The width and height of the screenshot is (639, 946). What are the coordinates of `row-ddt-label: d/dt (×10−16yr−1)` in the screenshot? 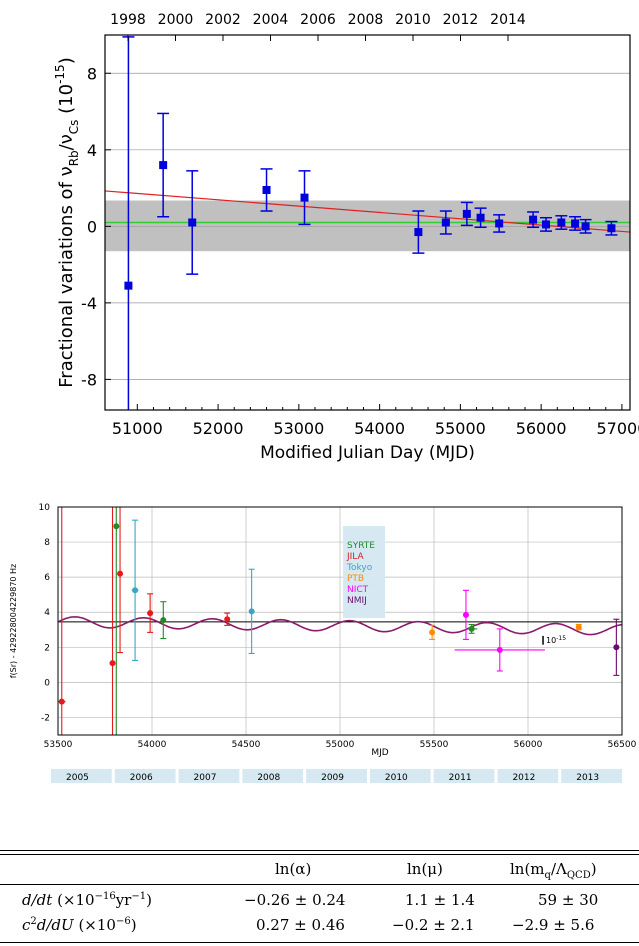 It's located at (87, 900).